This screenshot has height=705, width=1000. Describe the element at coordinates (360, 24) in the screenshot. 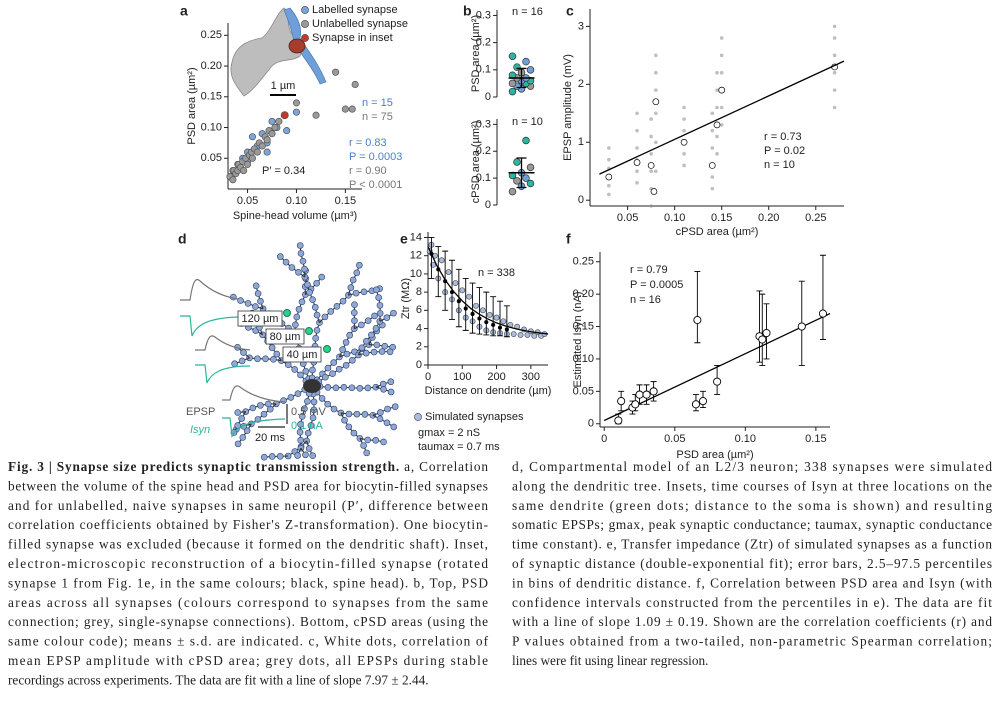

I see `legend-label: Unlabelled synapse` at that location.